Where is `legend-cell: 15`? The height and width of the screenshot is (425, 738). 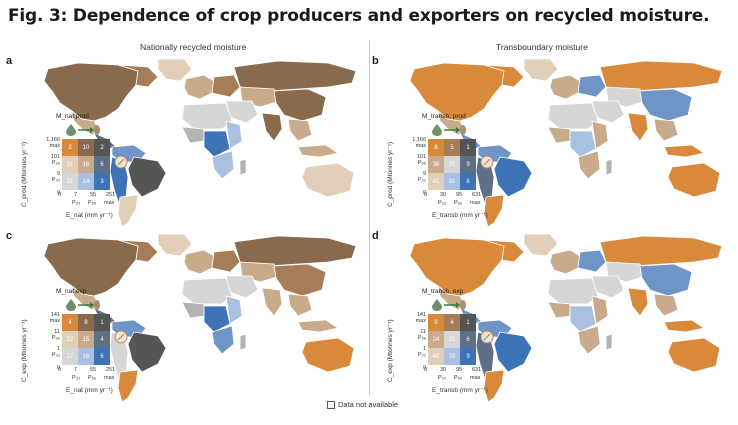 legend-cell: 15 is located at coordinates (86, 339).